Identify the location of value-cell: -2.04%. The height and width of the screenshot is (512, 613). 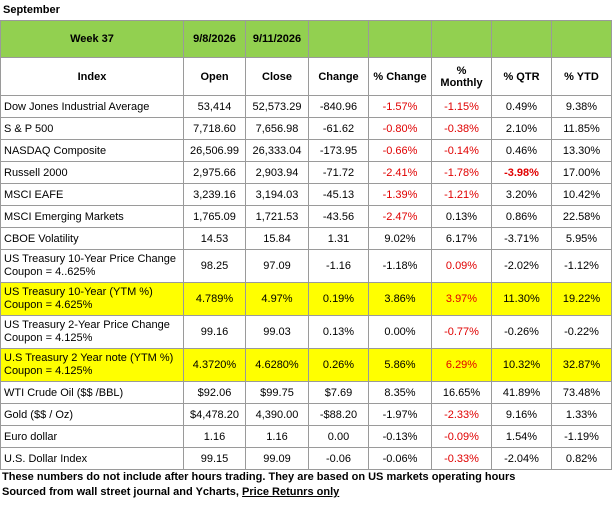
(521, 458).